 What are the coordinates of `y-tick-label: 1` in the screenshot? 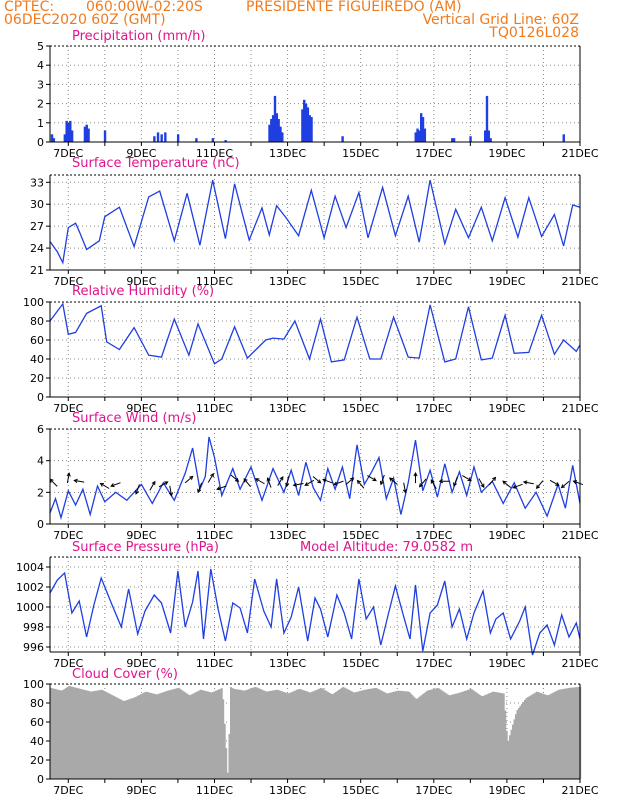 It's located at (40, 123).